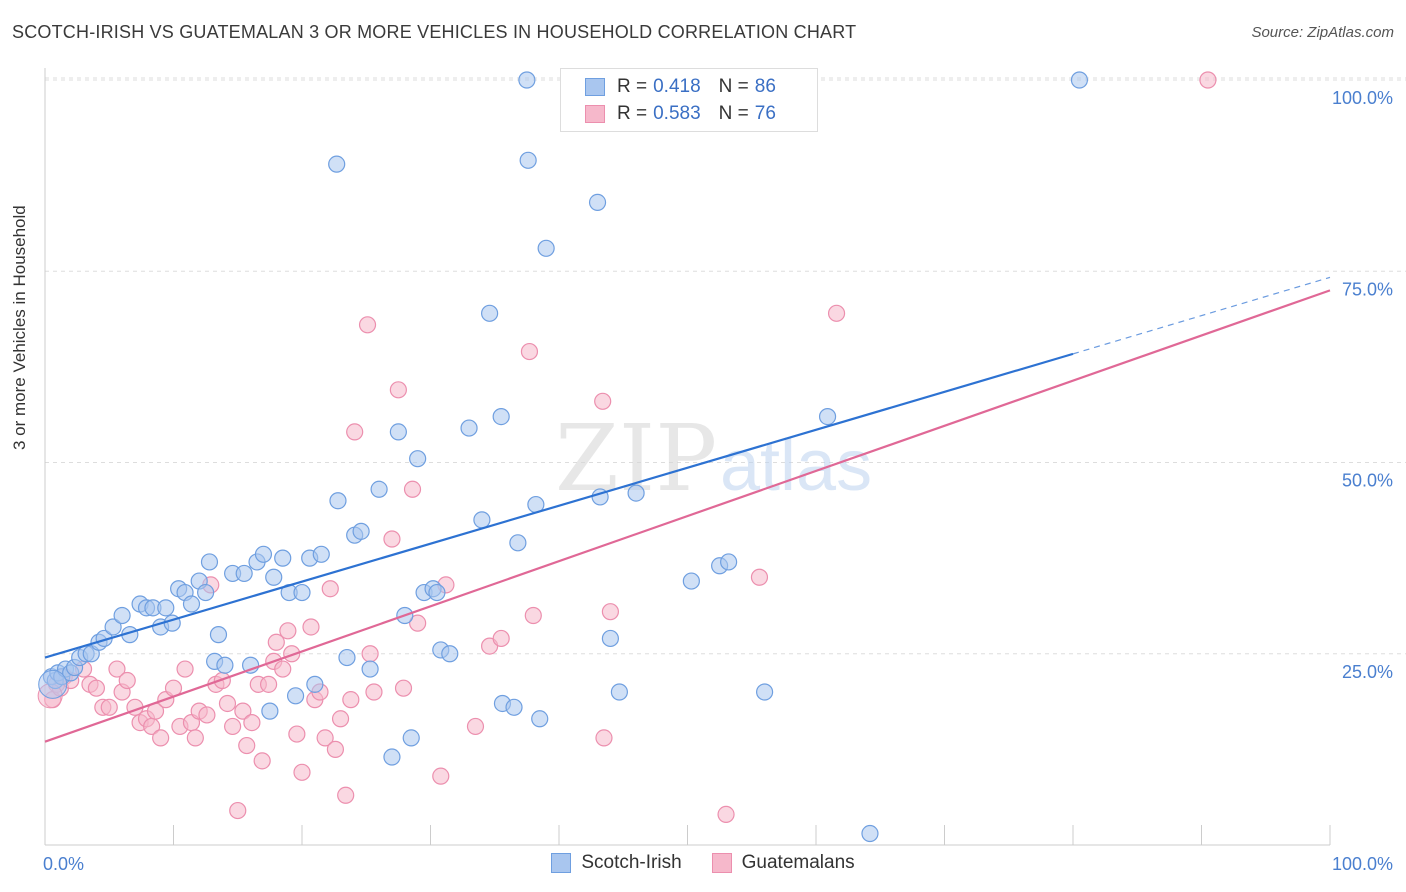  I want to click on x-tick-label-0: 0.0%, so click(63, 864).